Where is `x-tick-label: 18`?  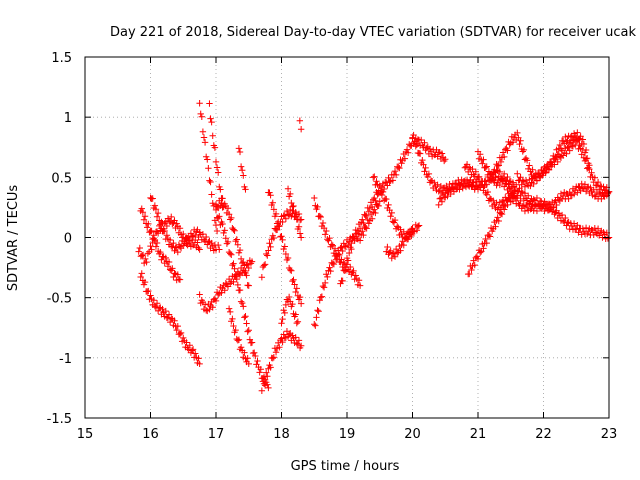 x-tick-label: 18 is located at coordinates (281, 434).